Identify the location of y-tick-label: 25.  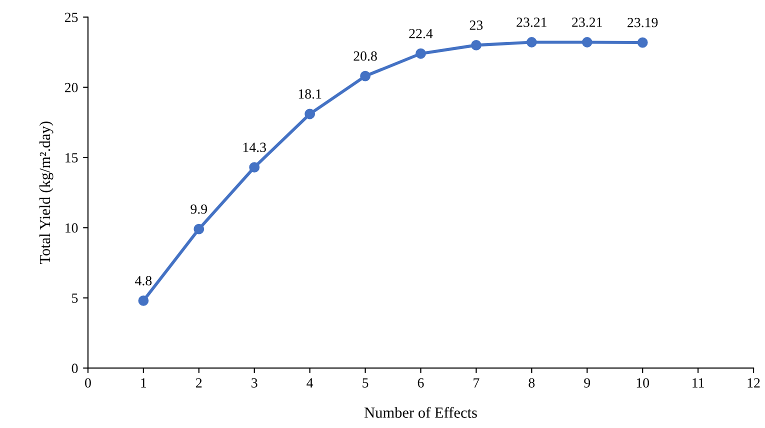
(71, 17).